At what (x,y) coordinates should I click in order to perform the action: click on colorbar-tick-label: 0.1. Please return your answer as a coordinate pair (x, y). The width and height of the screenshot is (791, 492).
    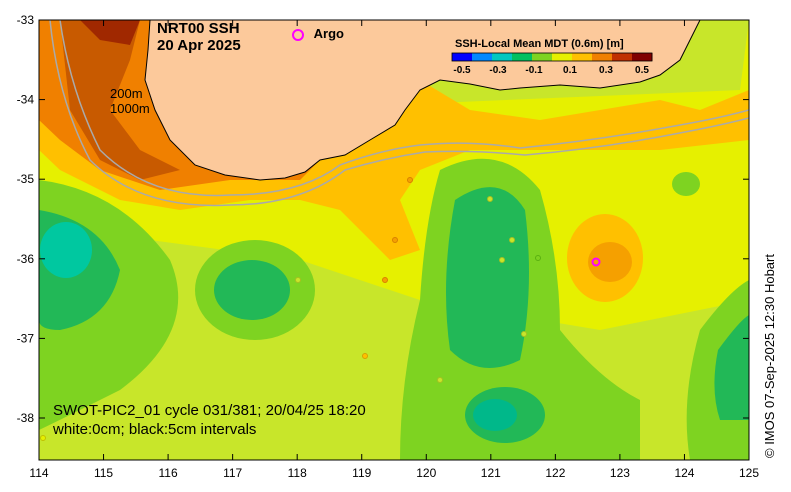
    Looking at the image, I should click on (570, 70).